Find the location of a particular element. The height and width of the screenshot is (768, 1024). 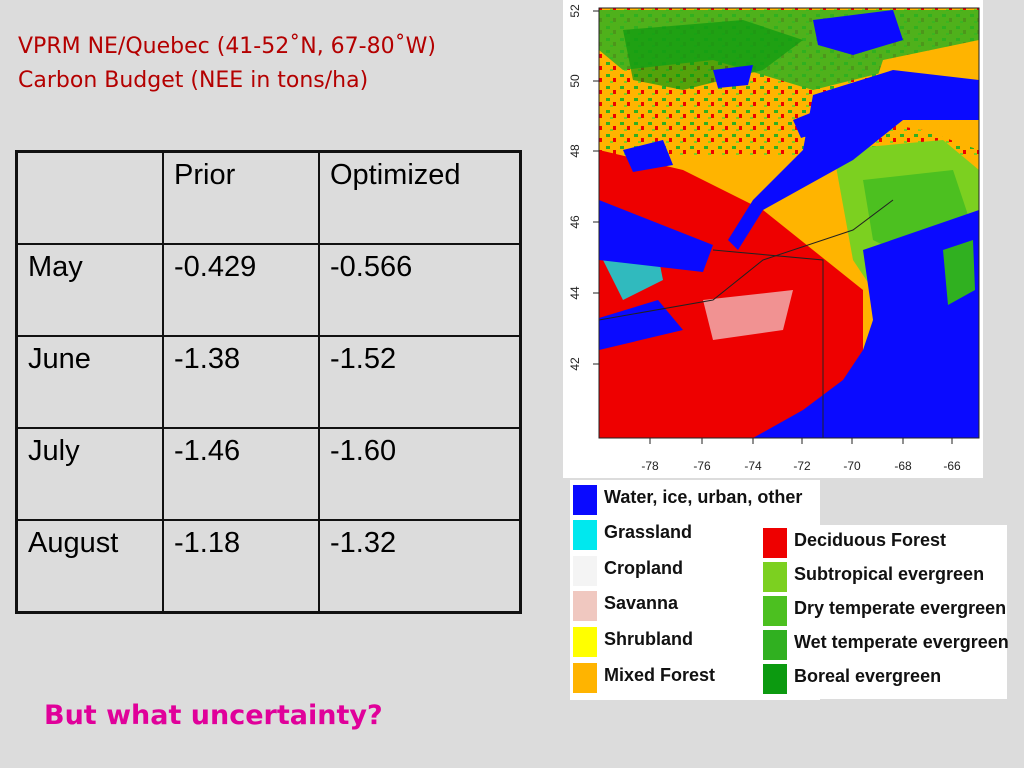

uncertainty-question: But what uncertainty? is located at coordinates (213, 715).